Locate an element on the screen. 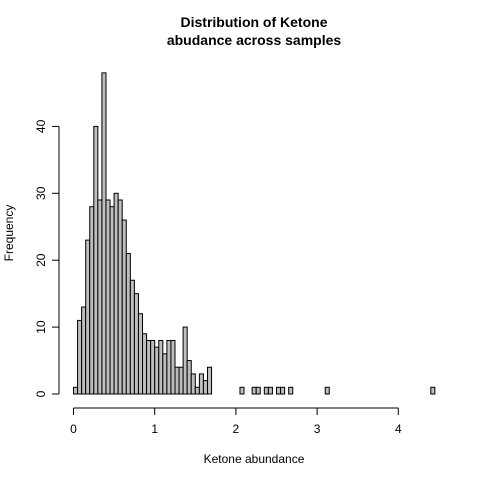  y-axis-label: Frequency is located at coordinates (9, 233).